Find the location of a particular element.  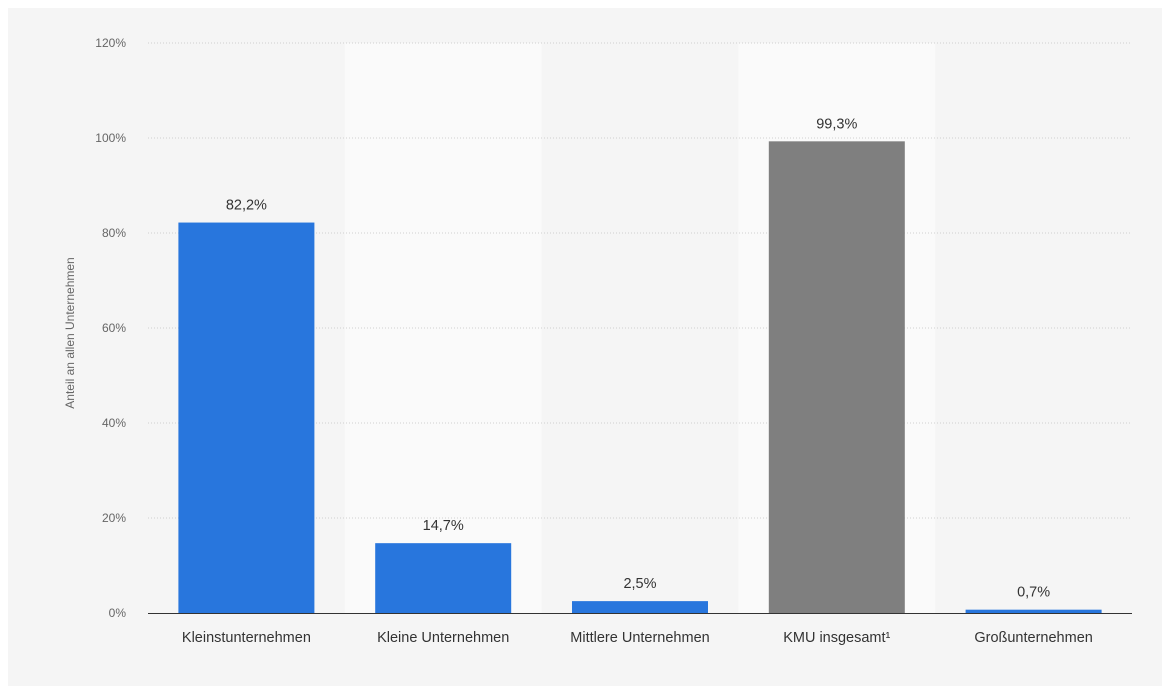

y-tick-label: 60% is located at coordinates (114, 328).